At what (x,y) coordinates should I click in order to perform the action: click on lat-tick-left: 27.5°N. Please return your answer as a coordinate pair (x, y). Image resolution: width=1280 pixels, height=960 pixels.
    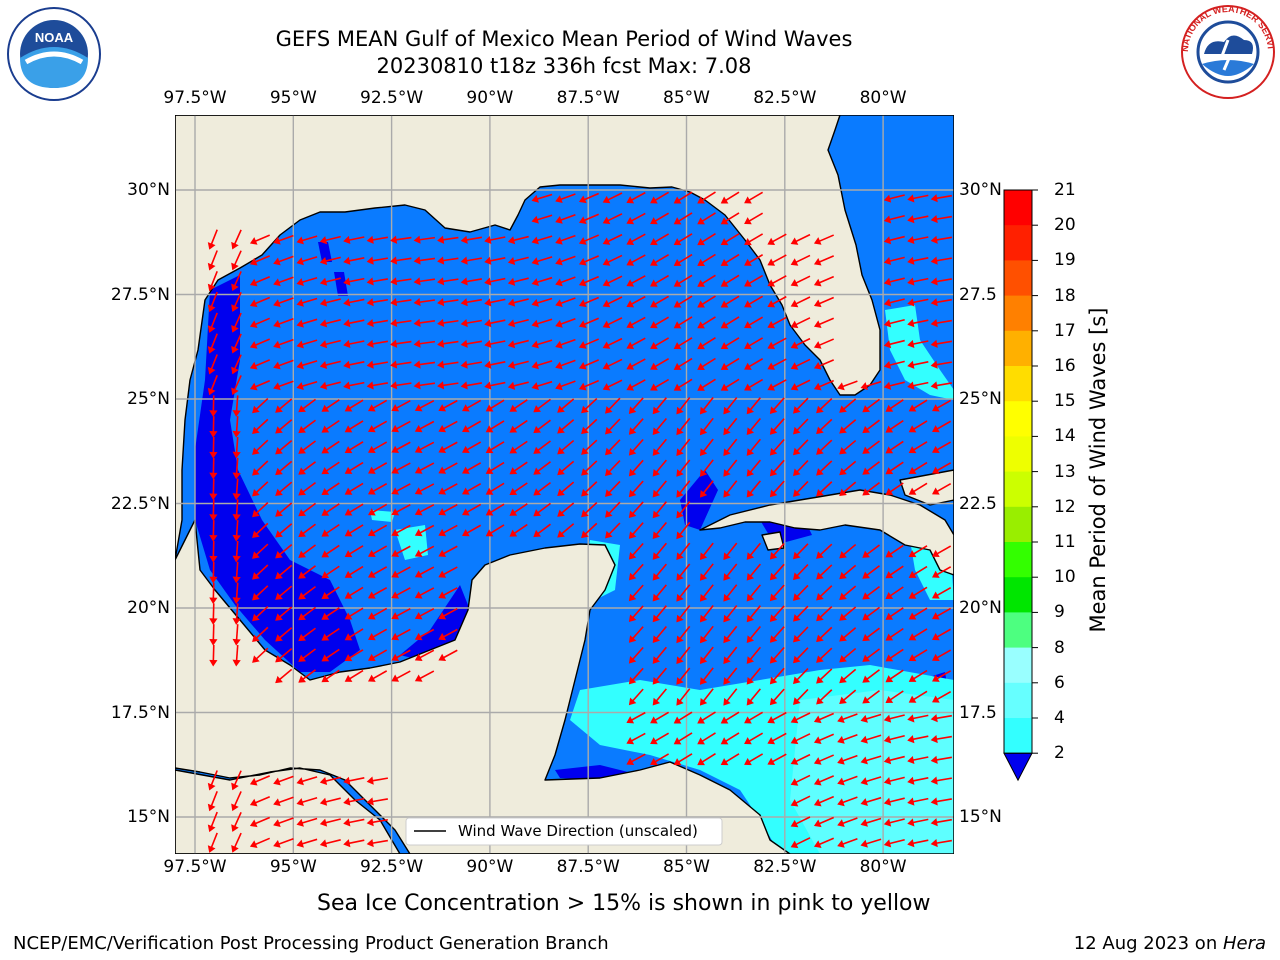
    Looking at the image, I should click on (140, 294).